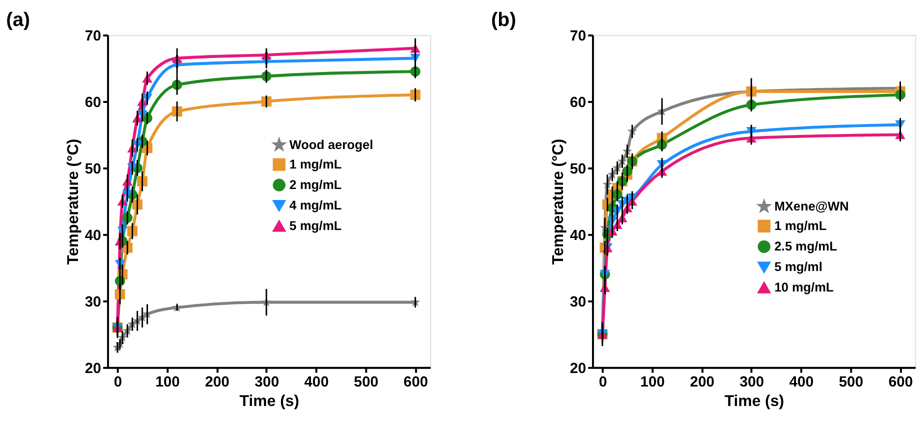  What do you see at coordinates (804, 287) in the screenshot?
I see `legend-label: 10 mg/mL` at bounding box center [804, 287].